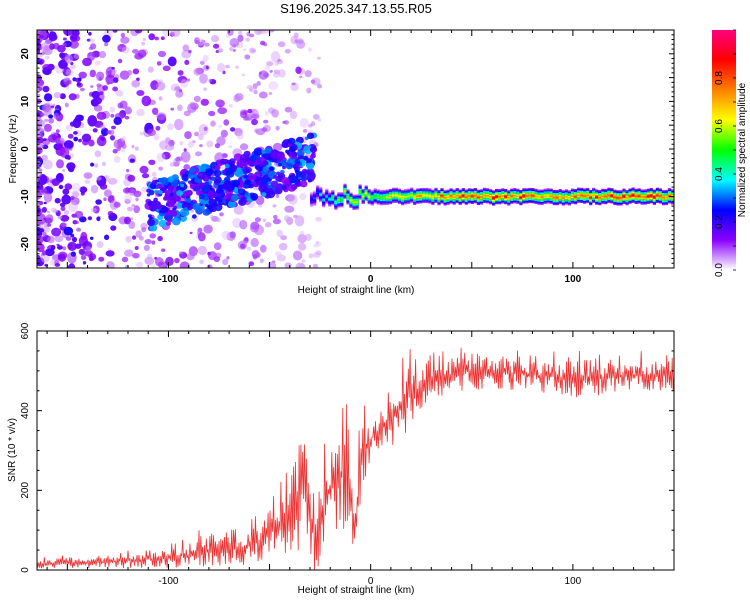 The image size is (750, 600). I want to click on x-tick-label: 100, so click(573, 581).